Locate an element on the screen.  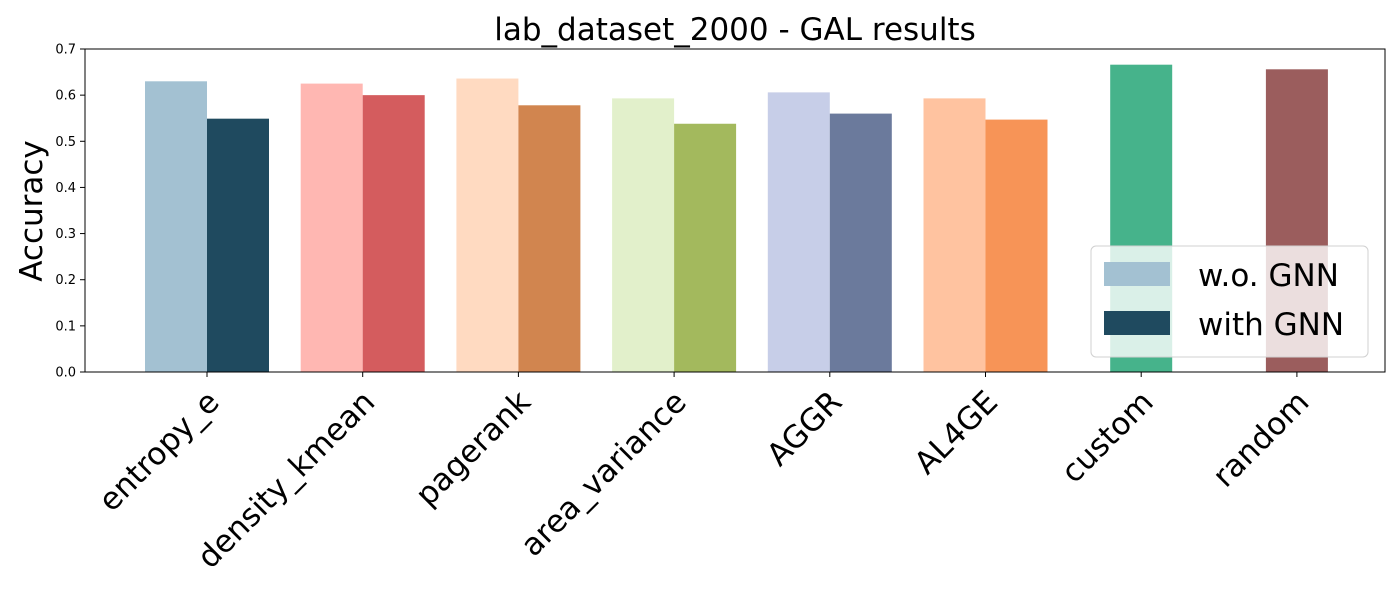
bar-area-variance-with-gnn is located at coordinates (705, 247).